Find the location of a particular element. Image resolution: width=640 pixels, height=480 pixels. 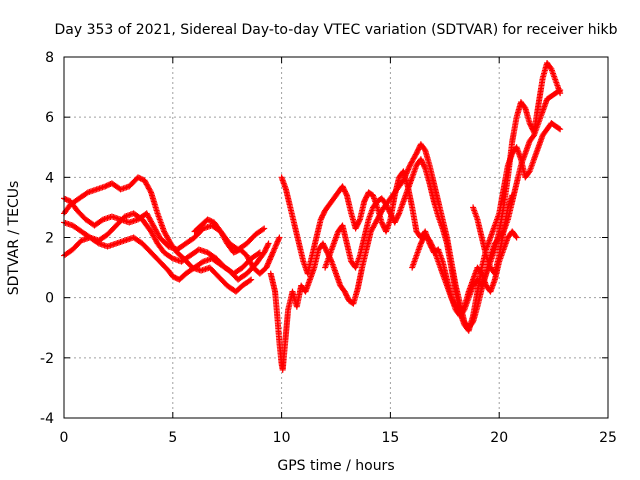

series-satellite-track-h is located at coordinates (237, 246).